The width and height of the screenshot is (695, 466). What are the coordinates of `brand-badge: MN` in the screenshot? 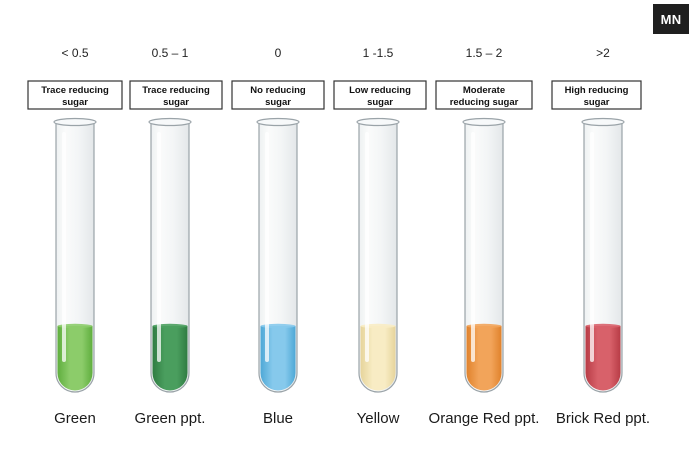 It's located at (671, 19).